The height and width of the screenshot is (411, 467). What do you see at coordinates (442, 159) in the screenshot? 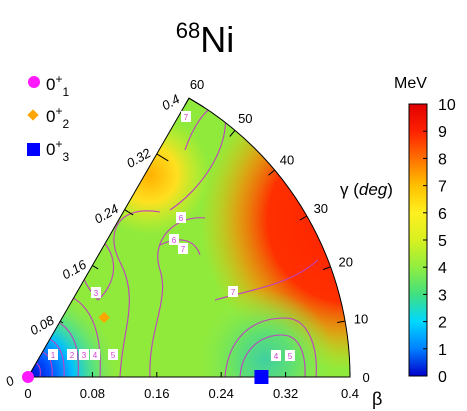
I see `colorbar-tick-label: 8` at bounding box center [442, 159].